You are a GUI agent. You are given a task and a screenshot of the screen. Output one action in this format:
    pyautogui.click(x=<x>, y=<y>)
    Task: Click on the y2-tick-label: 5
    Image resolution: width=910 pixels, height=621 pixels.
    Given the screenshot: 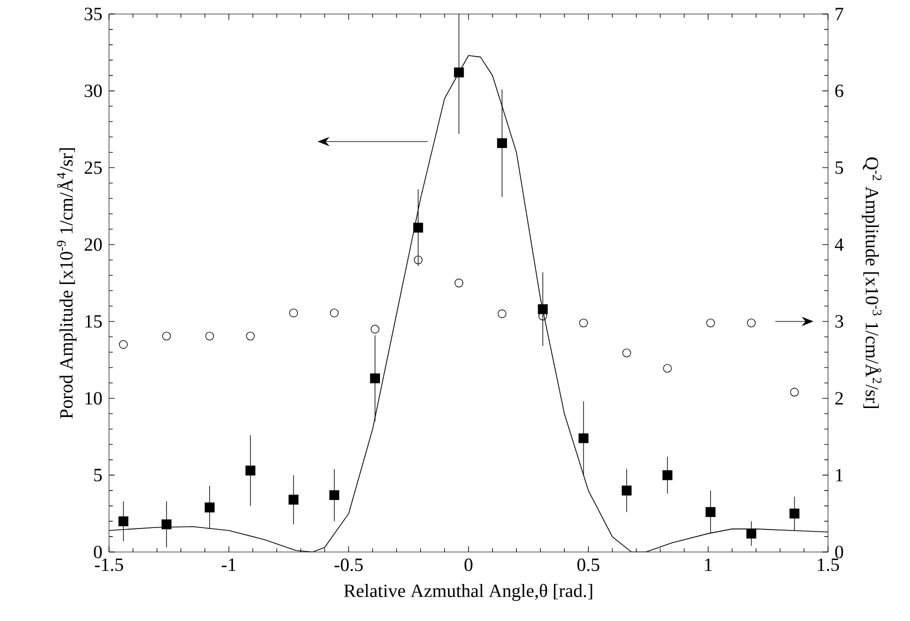 What is the action you would take?
    pyautogui.click(x=840, y=168)
    